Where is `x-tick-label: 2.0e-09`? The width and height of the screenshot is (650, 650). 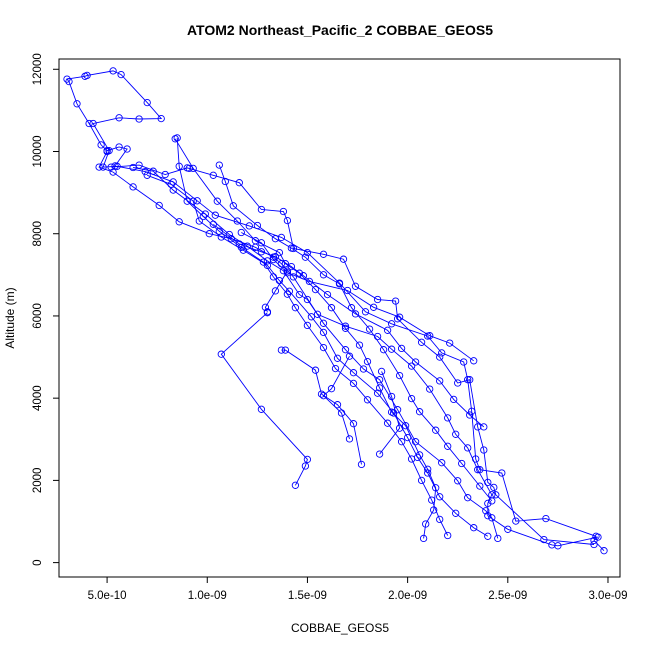
x-tick-label: 2.0e-09 is located at coordinates (407, 596).